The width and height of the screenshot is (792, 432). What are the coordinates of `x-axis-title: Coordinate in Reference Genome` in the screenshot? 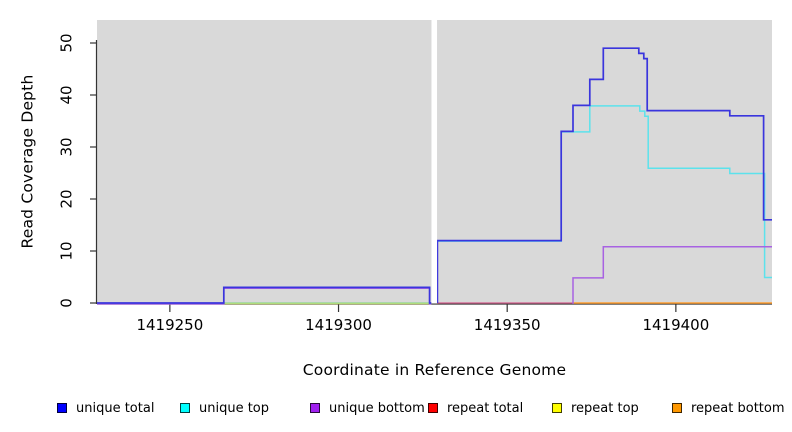 It's located at (434, 370).